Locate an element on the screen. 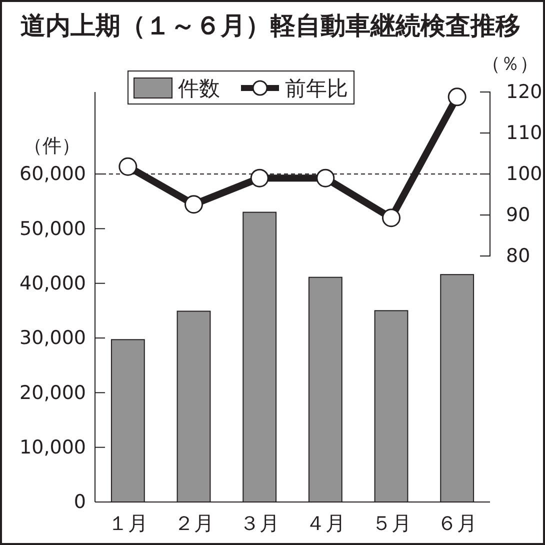 The image size is (545, 545). y-axis-title: （件） is located at coordinates (52, 146).